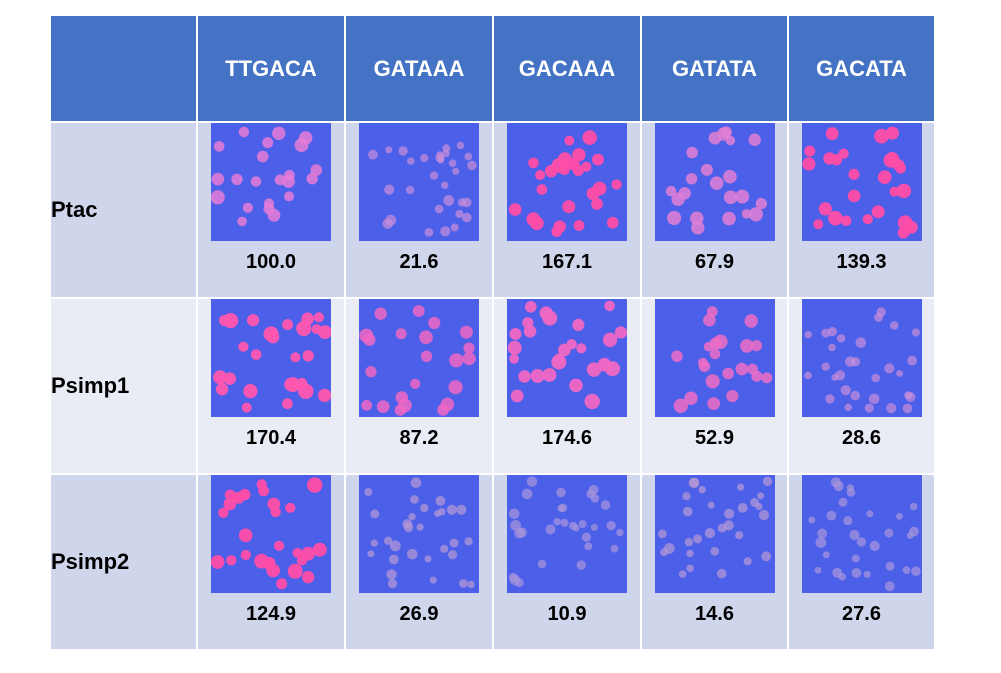 The height and width of the screenshot is (673, 1001). I want to click on table-cell: 170.4, so click(271, 386).